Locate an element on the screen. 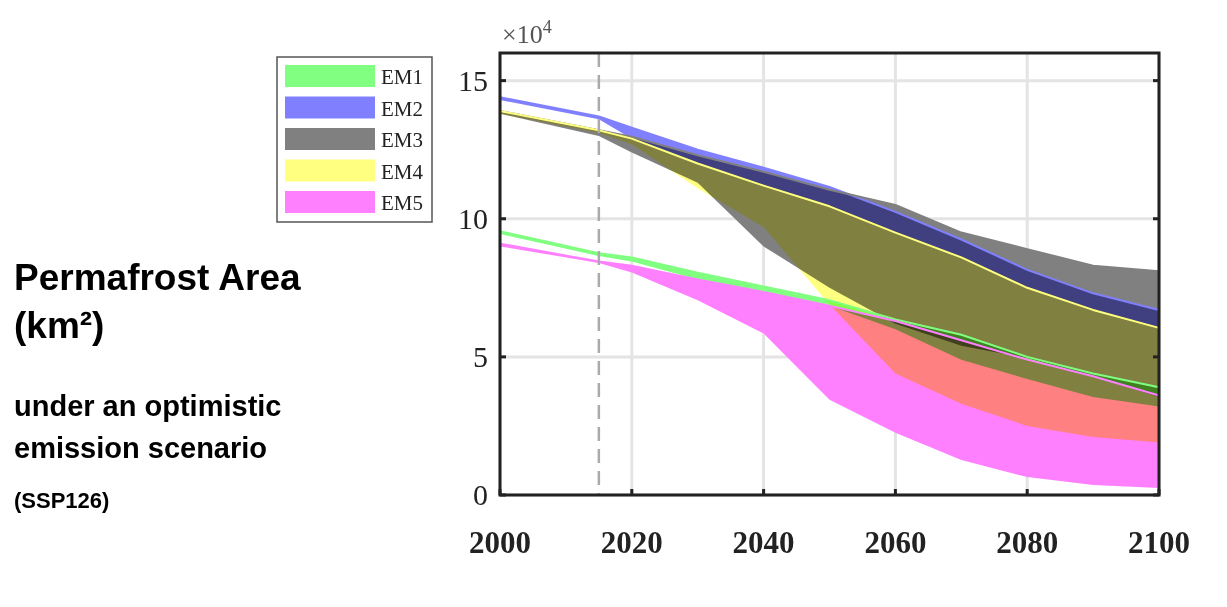 The width and height of the screenshot is (1227, 607). y-tick-label: 10 is located at coordinates (473, 218).